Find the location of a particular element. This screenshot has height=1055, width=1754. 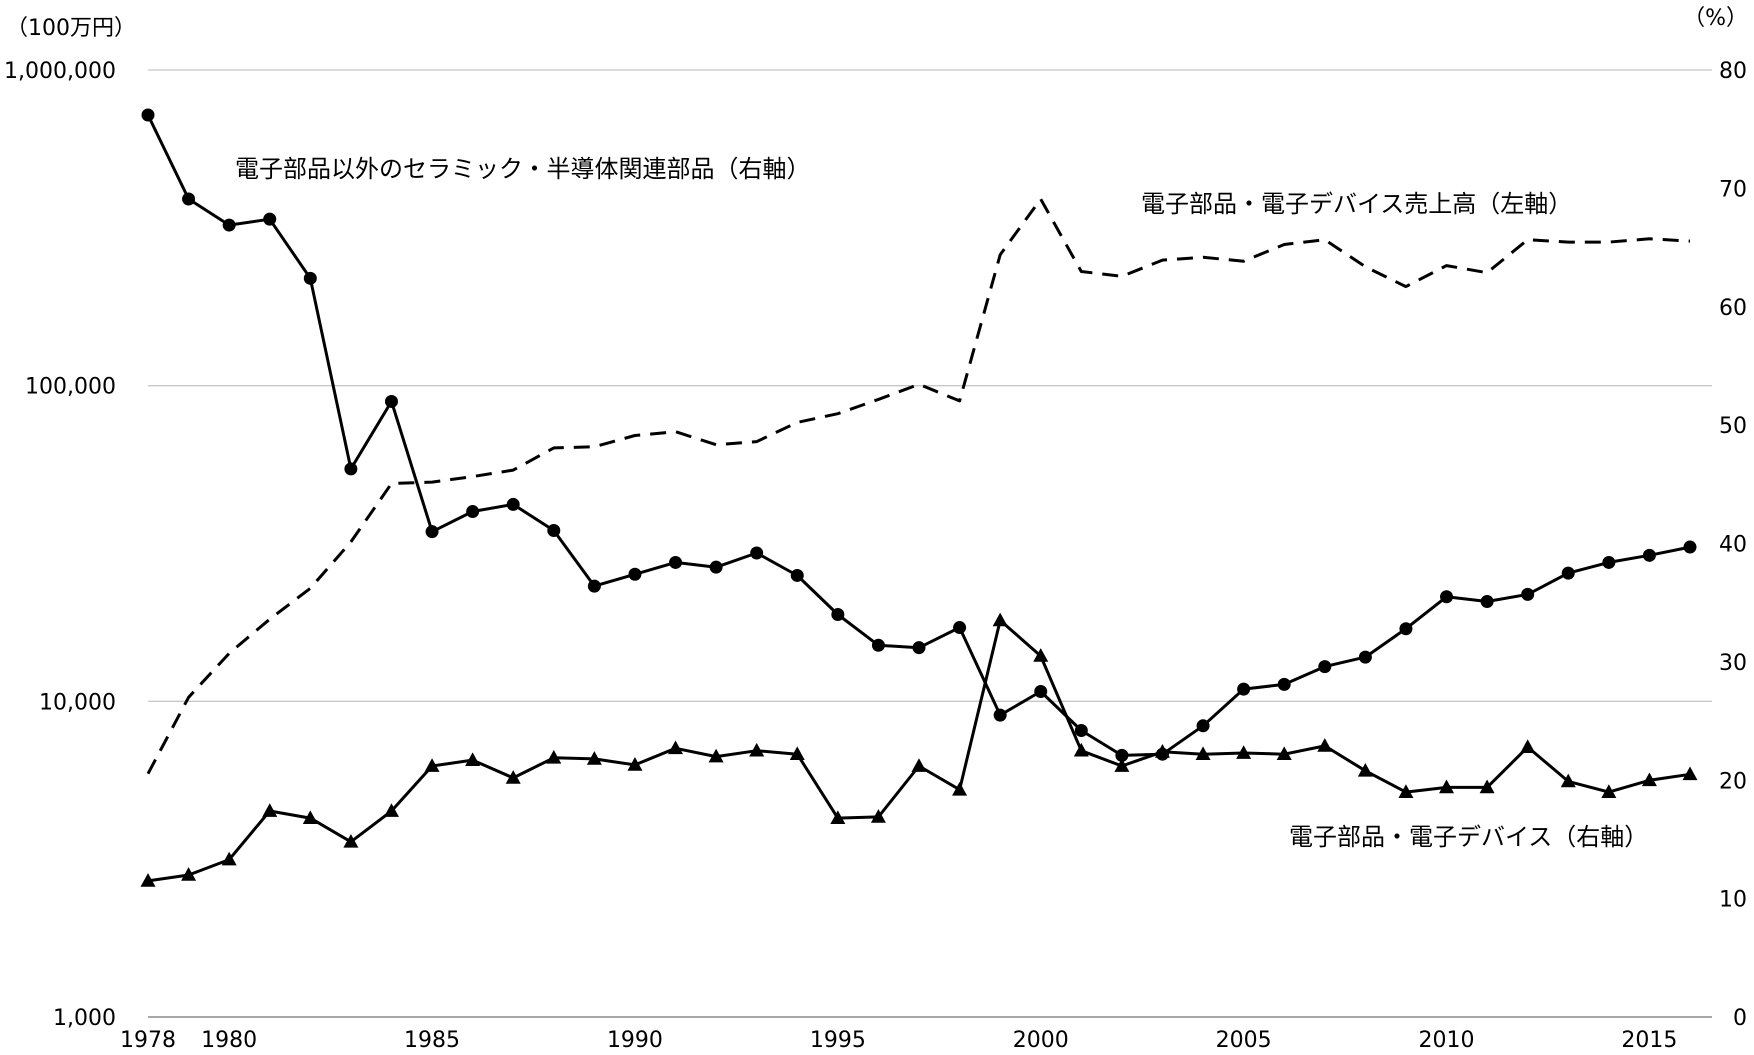

x-axis-tick-label: 1985 is located at coordinates (432, 1040).